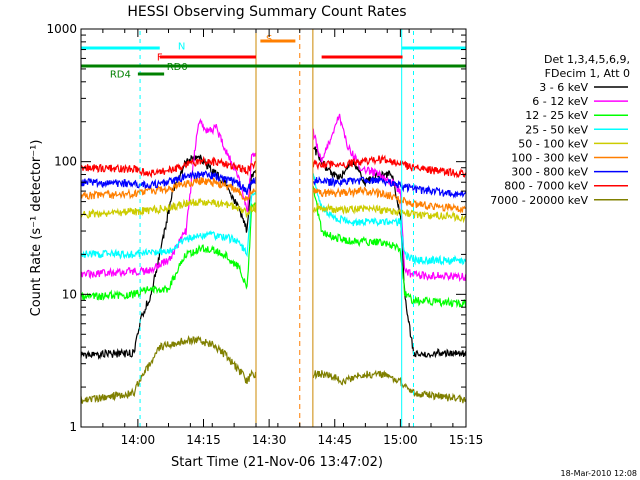 Image resolution: width=640 pixels, height=480 pixels. What do you see at coordinates (269, 440) in the screenshot?
I see `x-tick-label: 14:30` at bounding box center [269, 440].